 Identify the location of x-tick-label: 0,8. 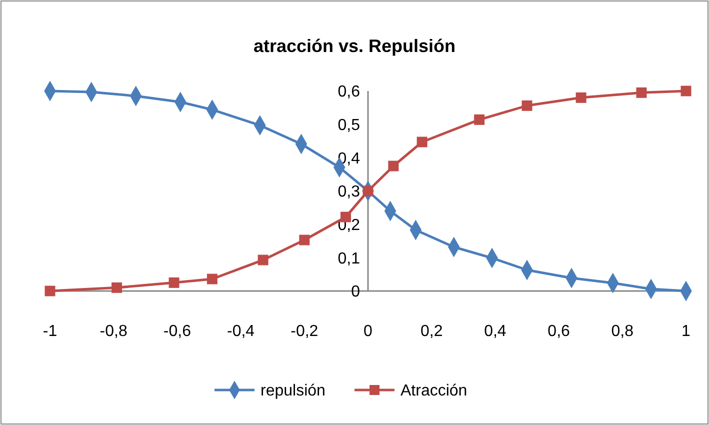
(622, 331).